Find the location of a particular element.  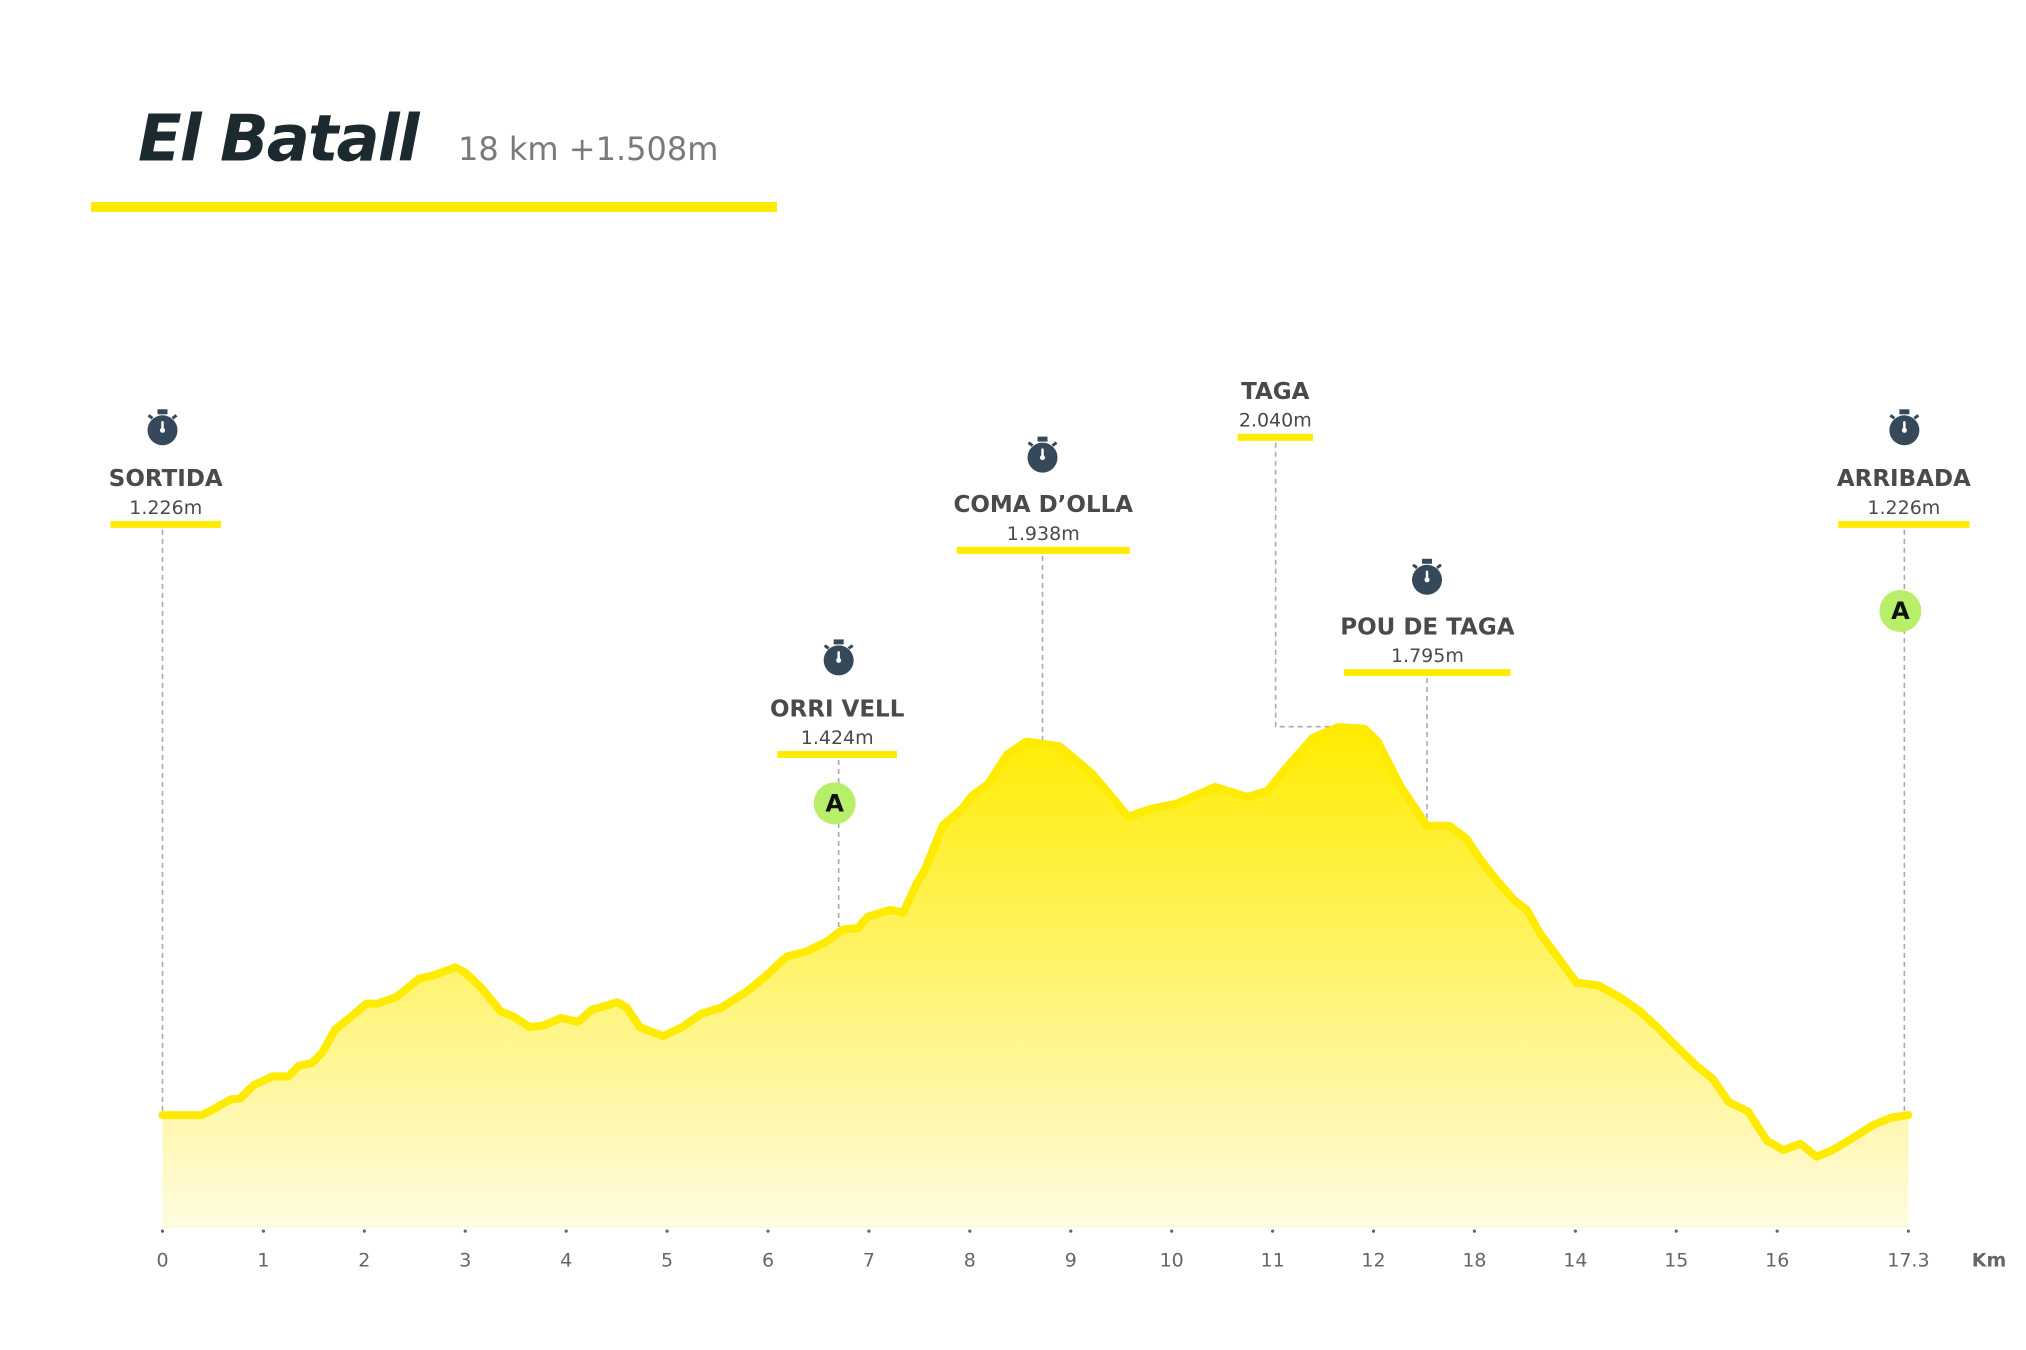

x-tick-label: 2 is located at coordinates (364, 1261).